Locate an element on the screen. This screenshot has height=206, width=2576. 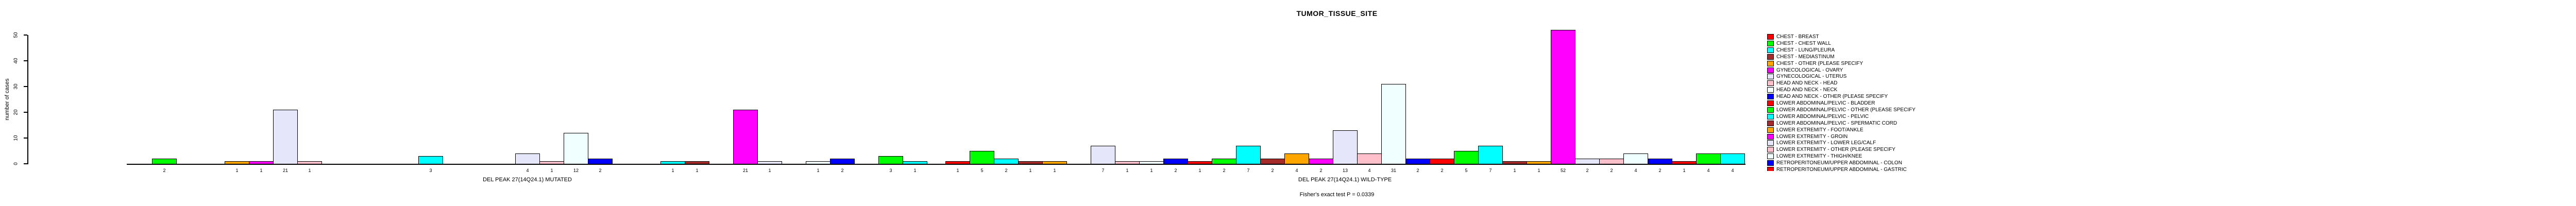
legend-row: CHEST - CHEST WALL is located at coordinates (1875, 44).